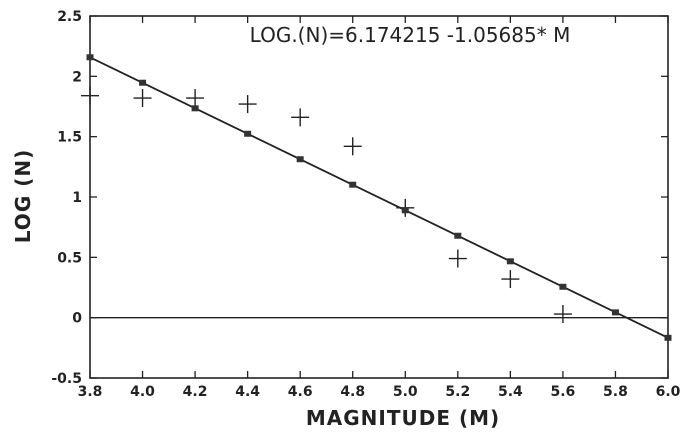  I want to click on x-axis-title: MAGNITUDE (M), so click(403, 418).